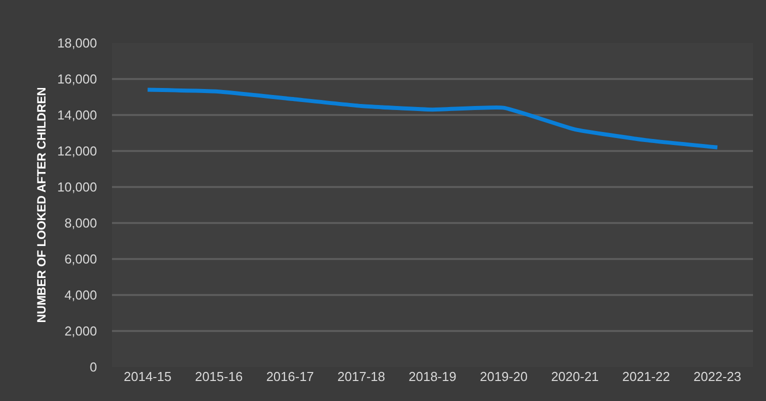  What do you see at coordinates (646, 376) in the screenshot?
I see `x-tick-label: 2021-22` at bounding box center [646, 376].